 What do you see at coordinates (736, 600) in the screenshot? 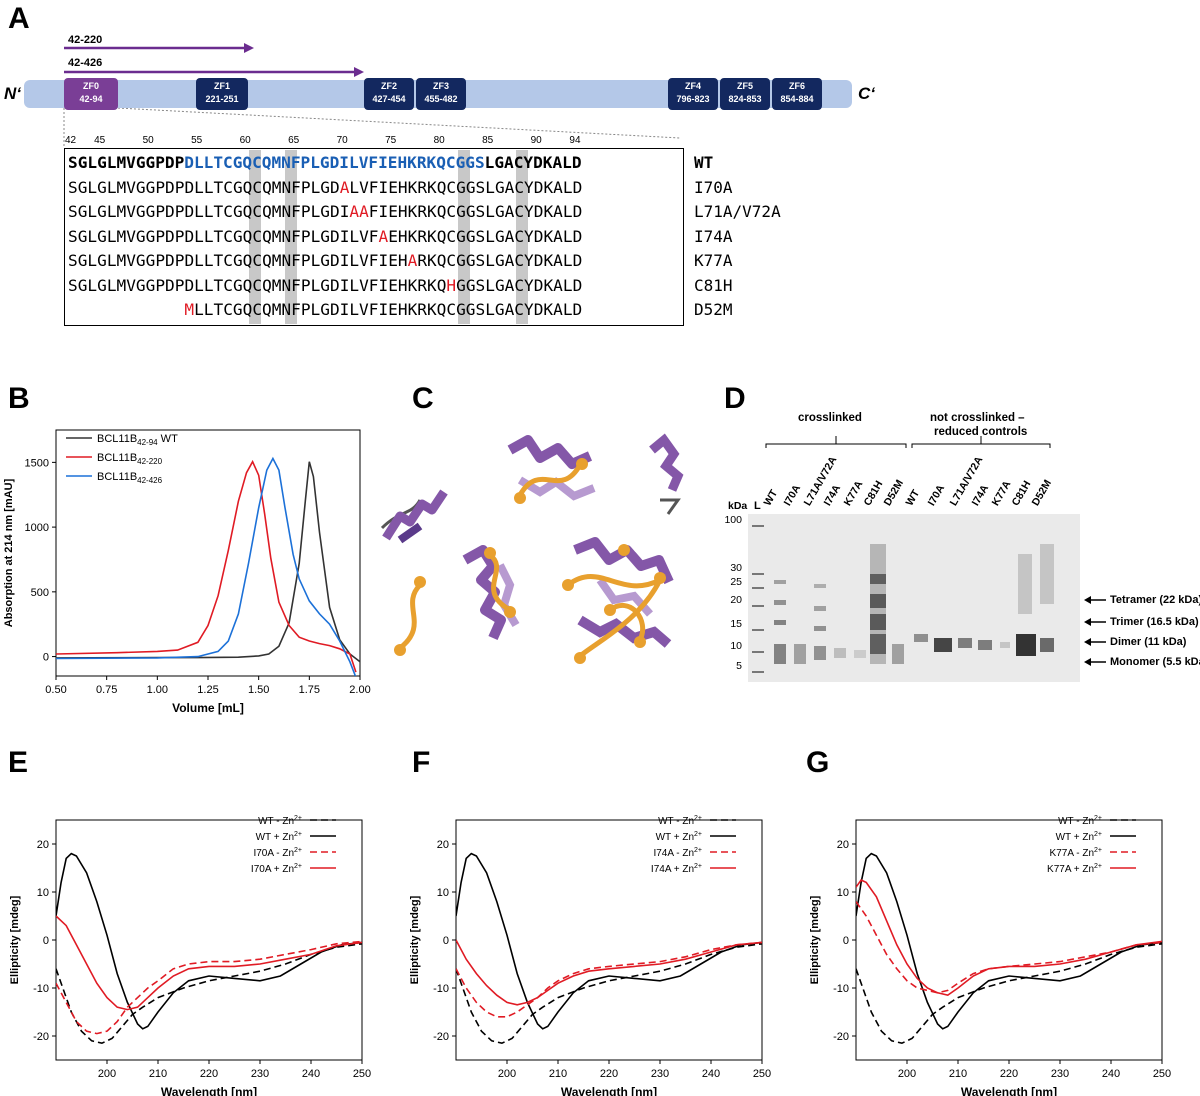
I see `mw-marker-label: 20` at bounding box center [736, 600].